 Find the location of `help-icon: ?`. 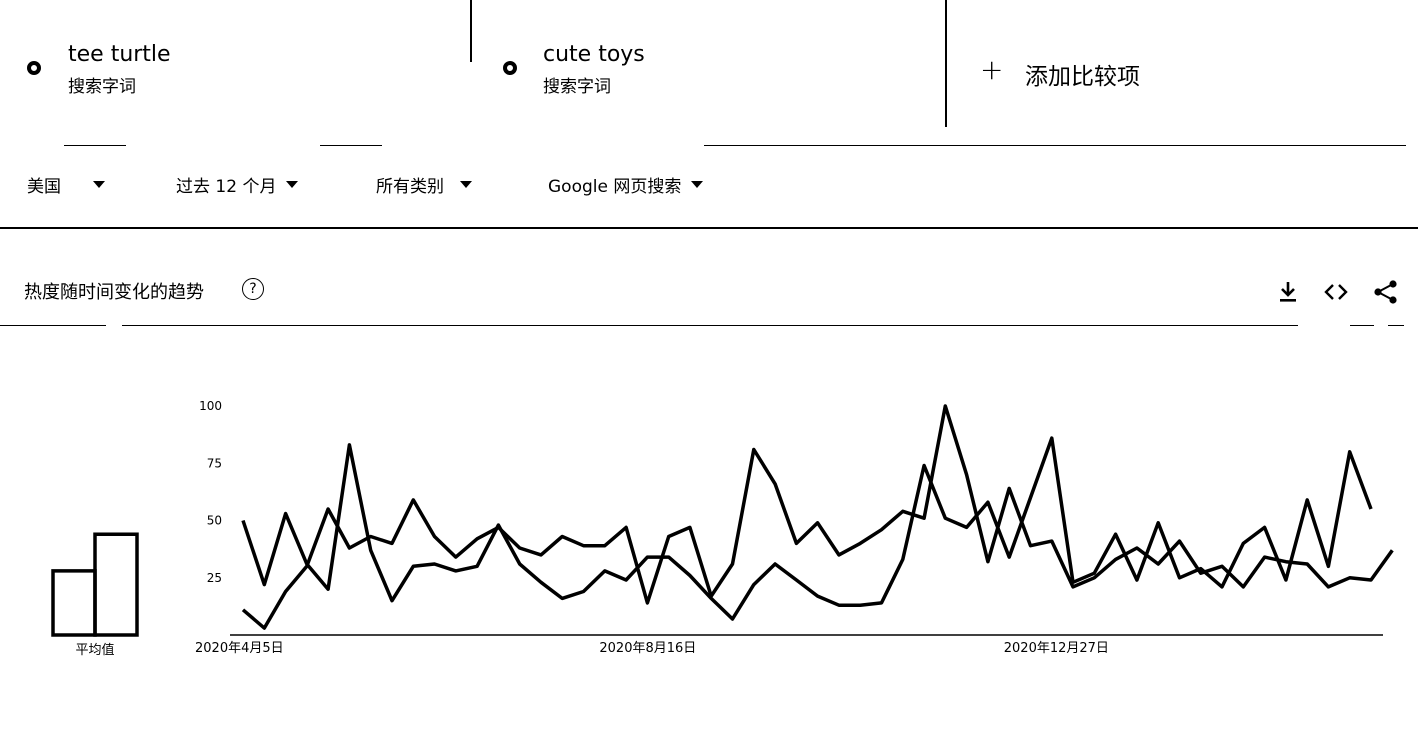

help-icon: ? is located at coordinates (253, 289).